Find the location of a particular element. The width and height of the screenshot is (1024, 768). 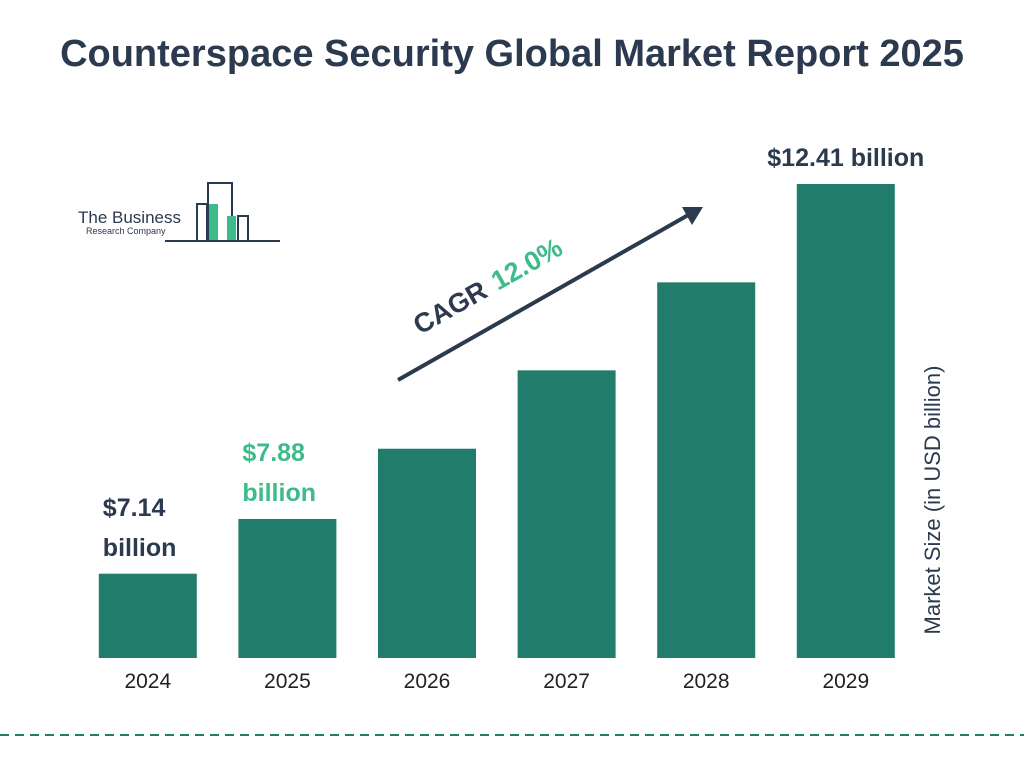

x-tick-label: 2028 is located at coordinates (706, 681).